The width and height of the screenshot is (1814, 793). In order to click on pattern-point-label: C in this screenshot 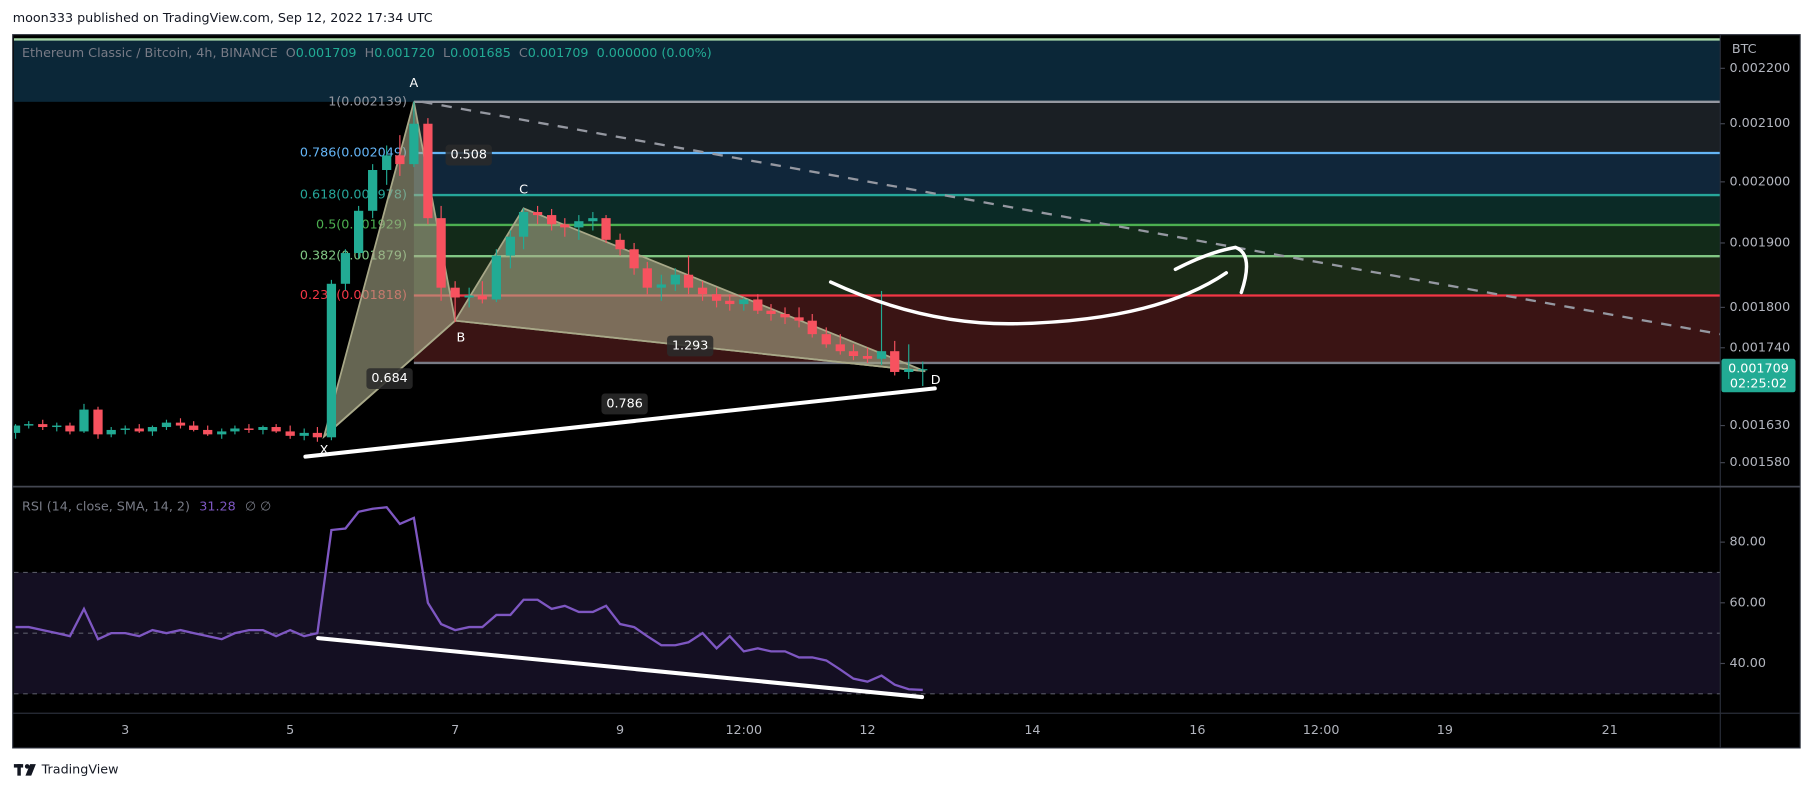, I will do `click(523, 188)`.